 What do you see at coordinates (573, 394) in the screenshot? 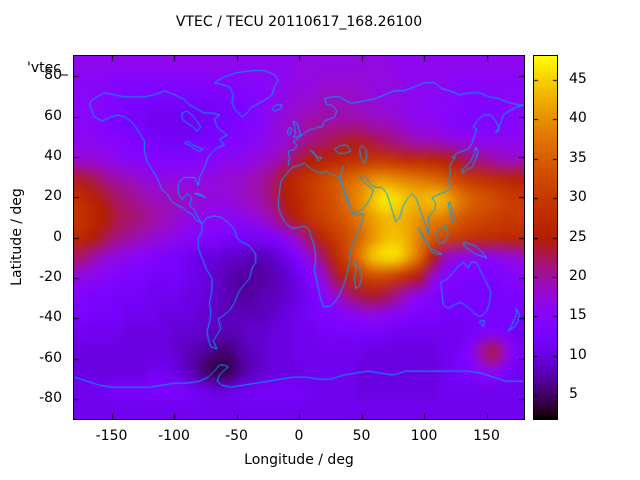
I see `colorbar-tick-label: 5` at bounding box center [573, 394].